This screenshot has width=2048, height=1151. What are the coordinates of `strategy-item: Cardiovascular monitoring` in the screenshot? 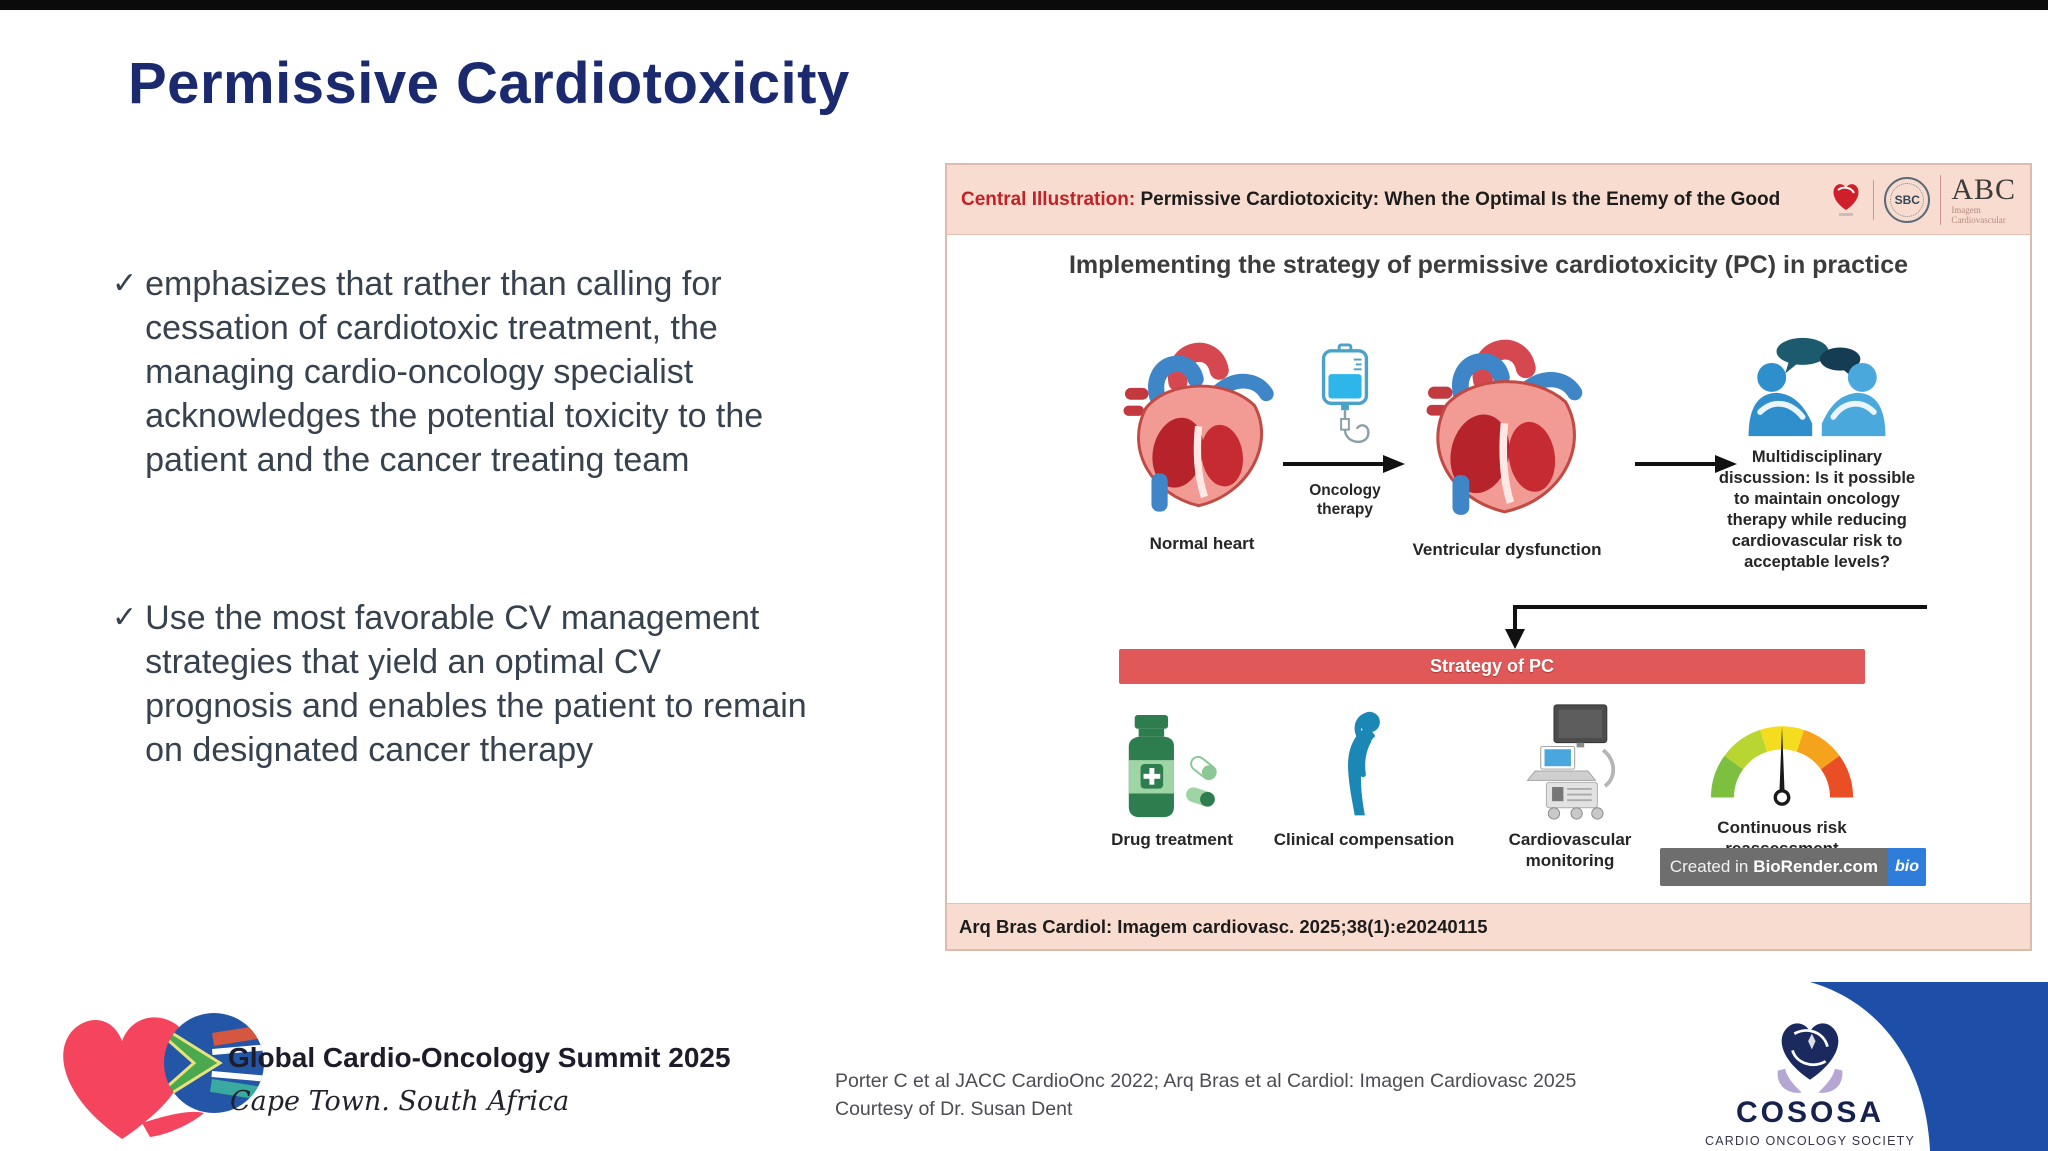 It's located at (1570, 787).